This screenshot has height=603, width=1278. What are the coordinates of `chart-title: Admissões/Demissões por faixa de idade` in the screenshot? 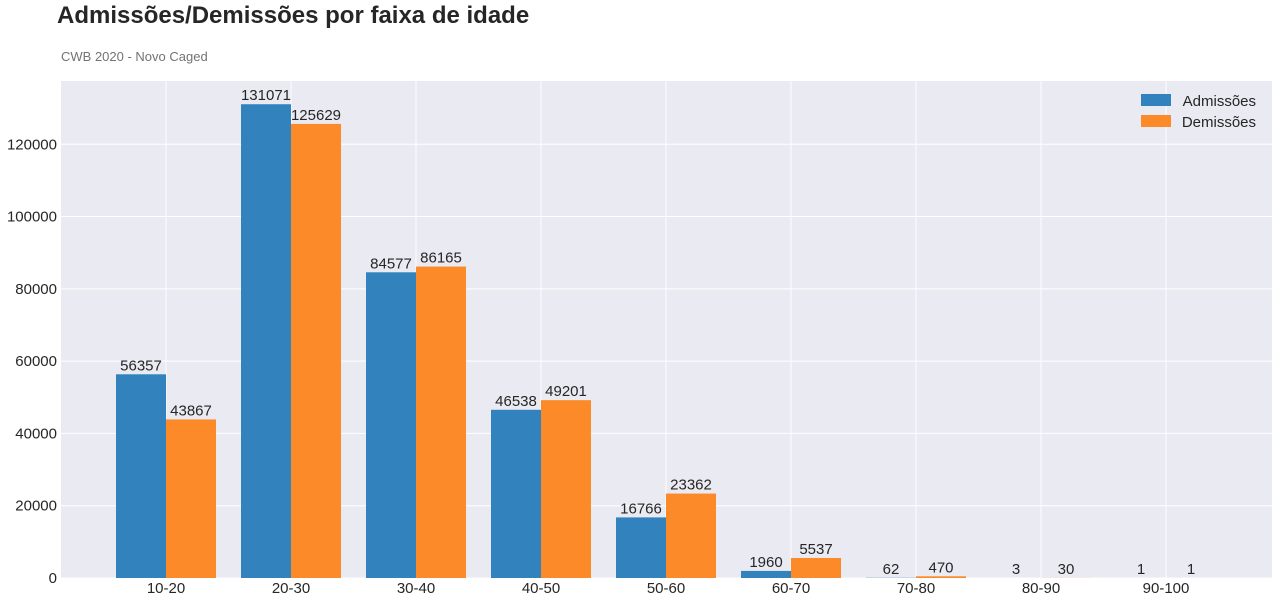 It's located at (293, 15).